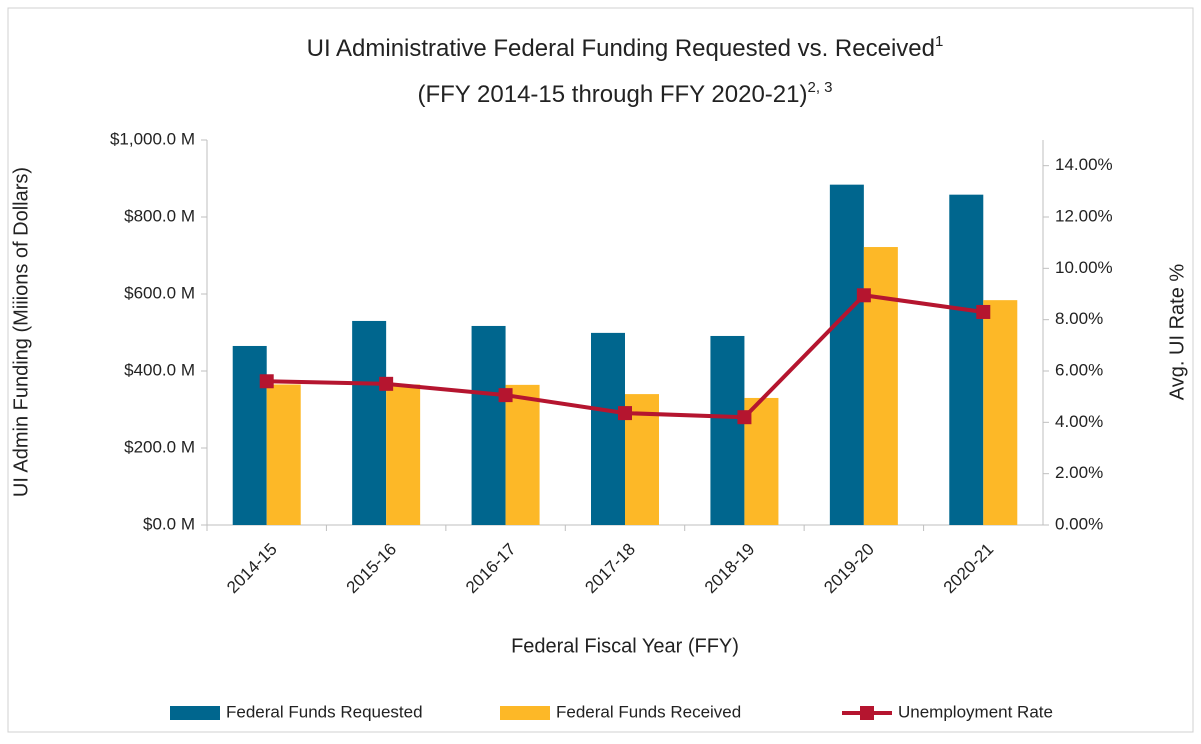 The width and height of the screenshot is (1201, 744). What do you see at coordinates (159, 369) in the screenshot?
I see `y-tick-label: $400.0 M` at bounding box center [159, 369].